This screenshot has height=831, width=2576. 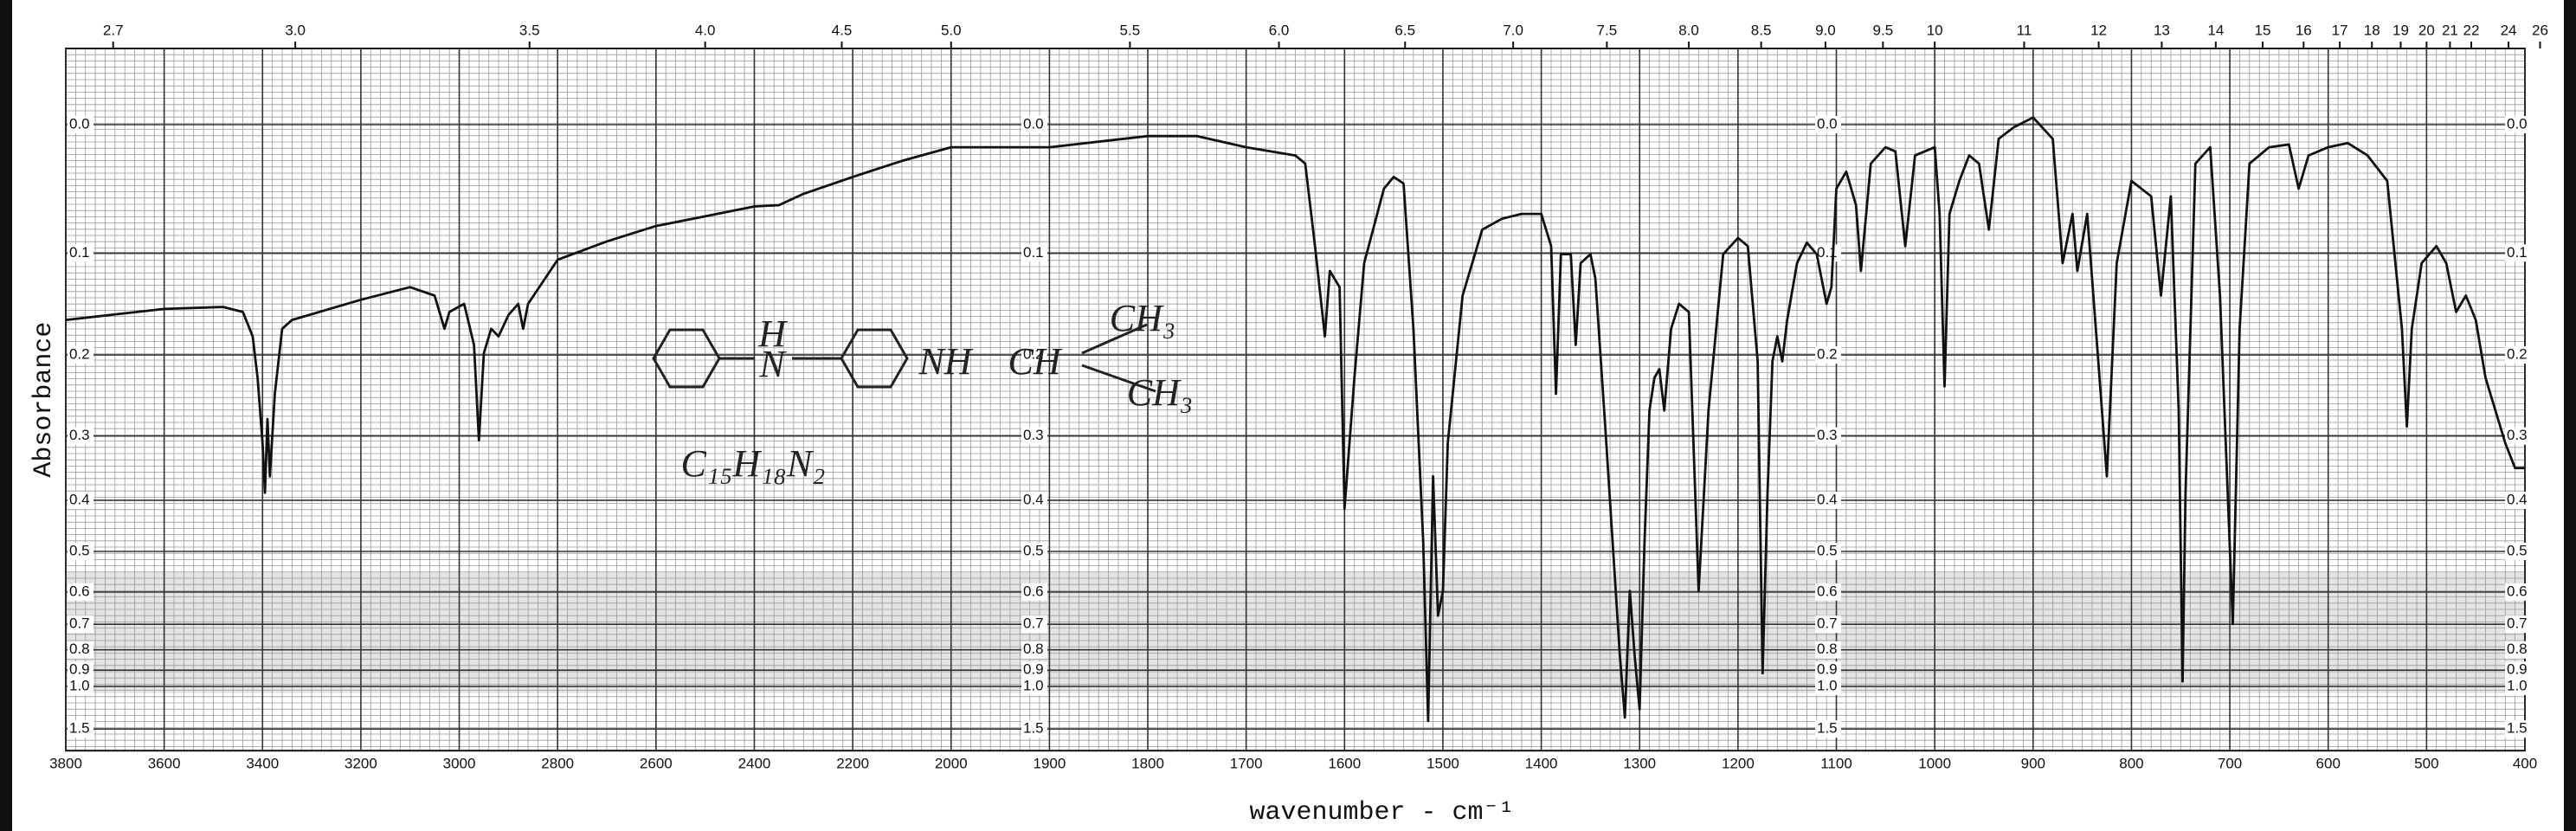 What do you see at coordinates (2131, 764) in the screenshot?
I see `x-tick-label: 800` at bounding box center [2131, 764].